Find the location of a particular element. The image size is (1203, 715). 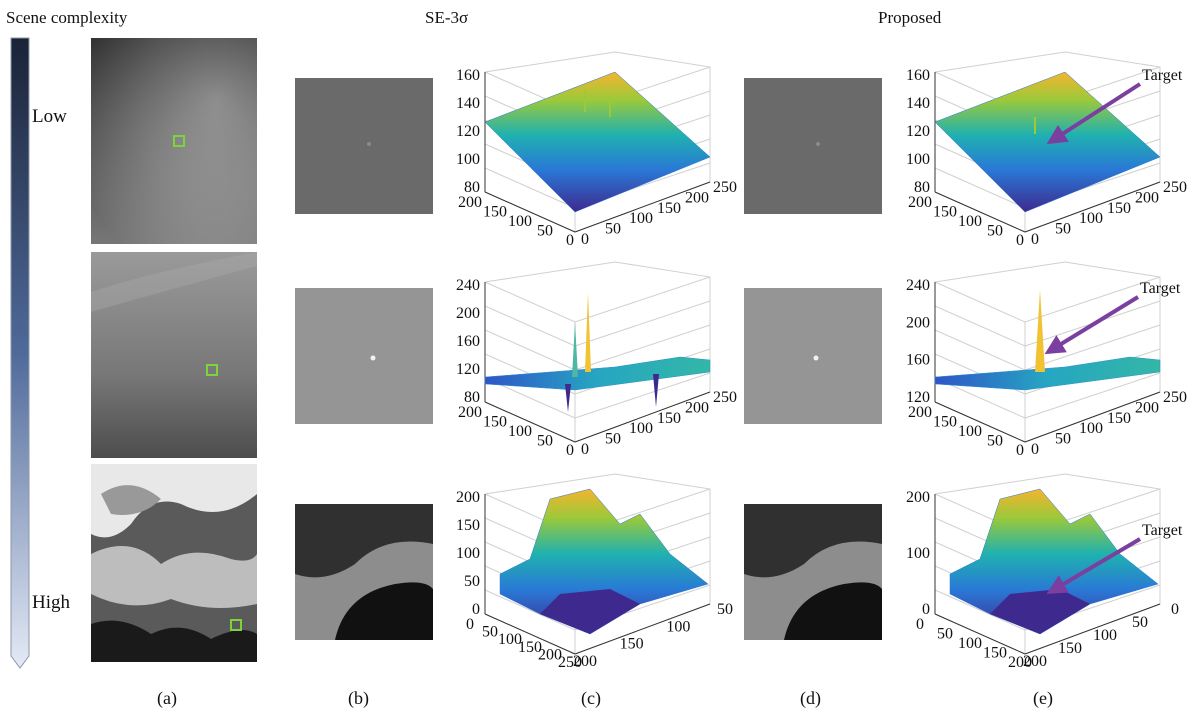

patch-proposed-row2 is located at coordinates (813, 356).